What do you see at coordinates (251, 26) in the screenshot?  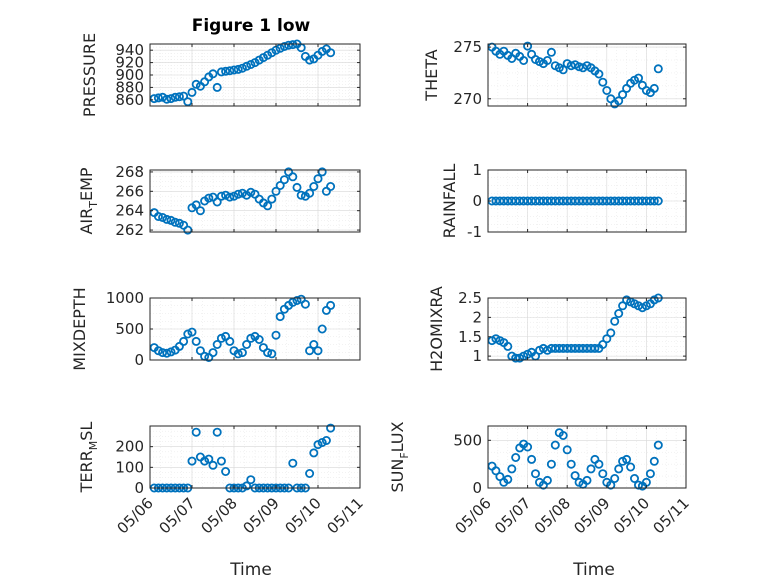 I see `figure-title: Figure 1 low` at bounding box center [251, 26].